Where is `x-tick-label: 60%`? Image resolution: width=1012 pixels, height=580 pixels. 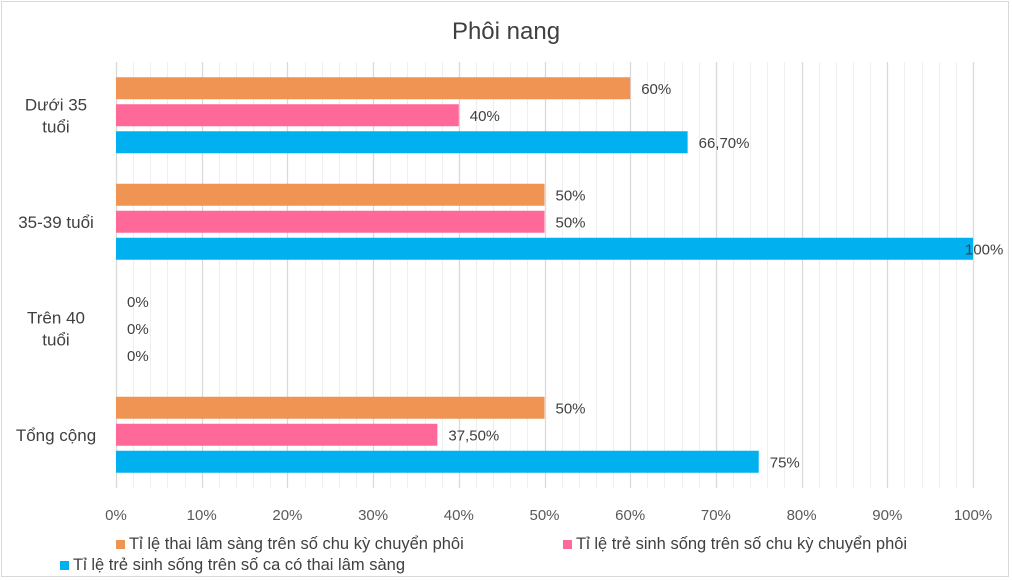 x-tick-label: 60% is located at coordinates (630, 515).